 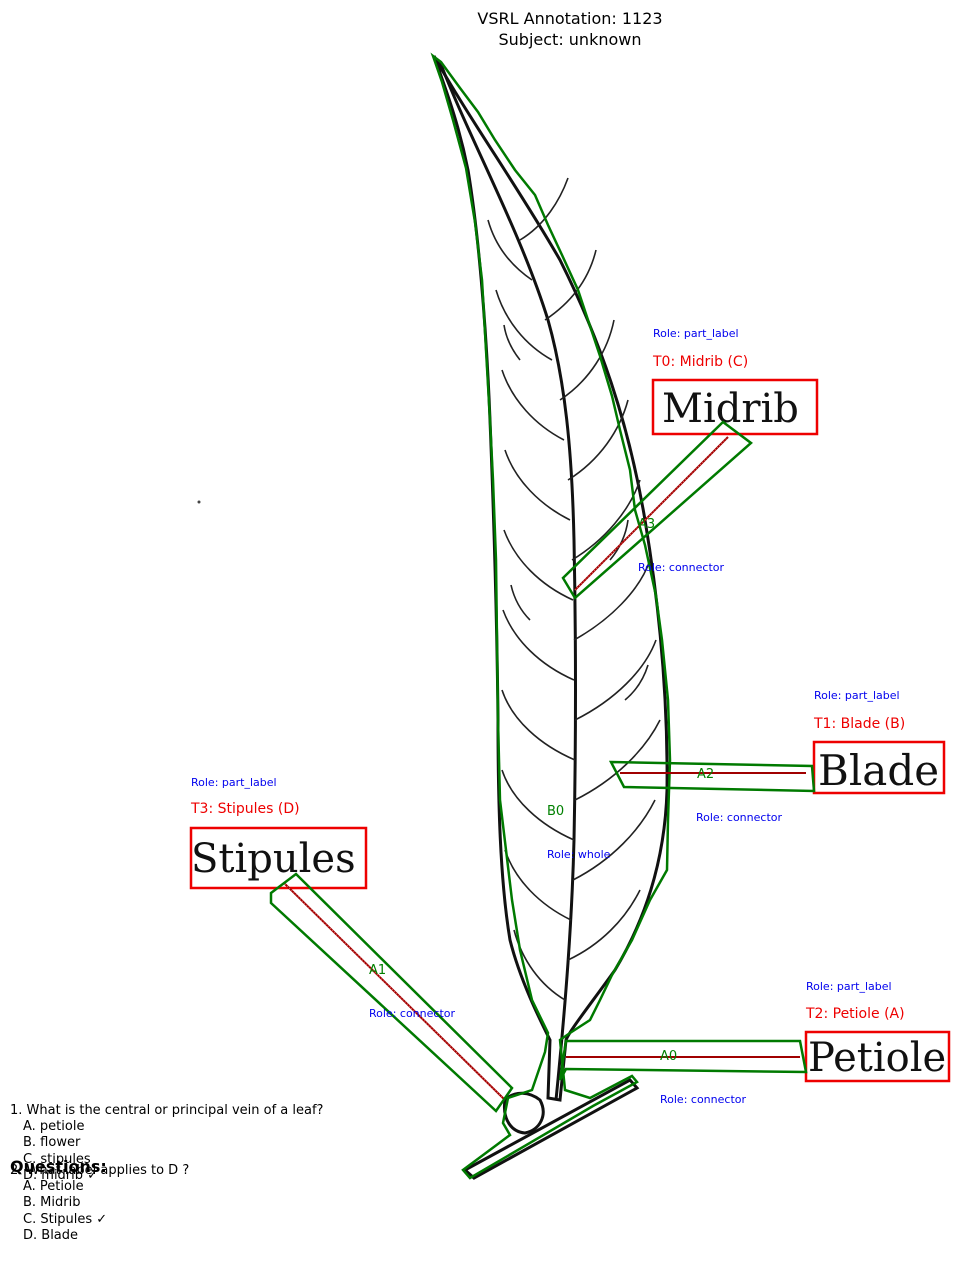 I want to click on question-2-option: B. Midrib, so click(x=51, y=1202).